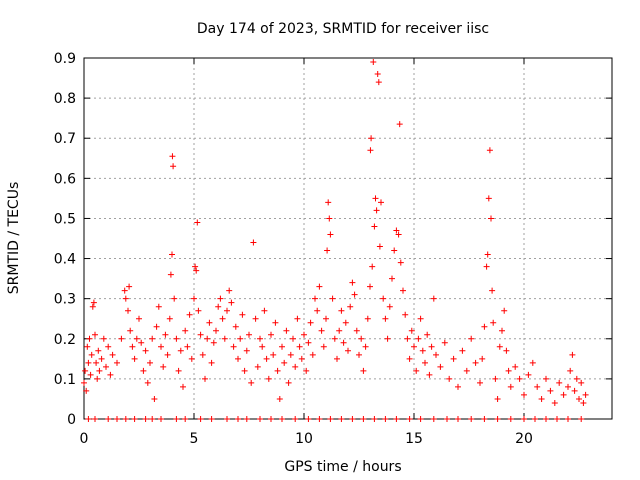 This screenshot has width=640, height=480. I want to click on y-tick-label: 0.7, so click(65, 139).